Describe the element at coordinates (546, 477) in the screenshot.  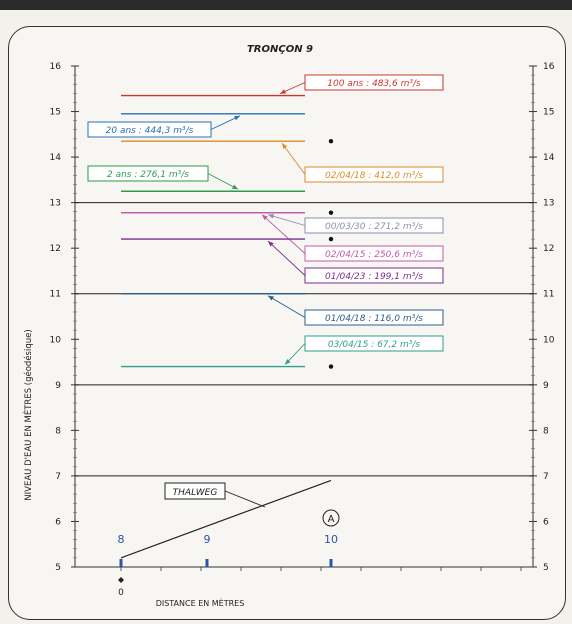
I see `y-tick-label-right: 7` at that location.